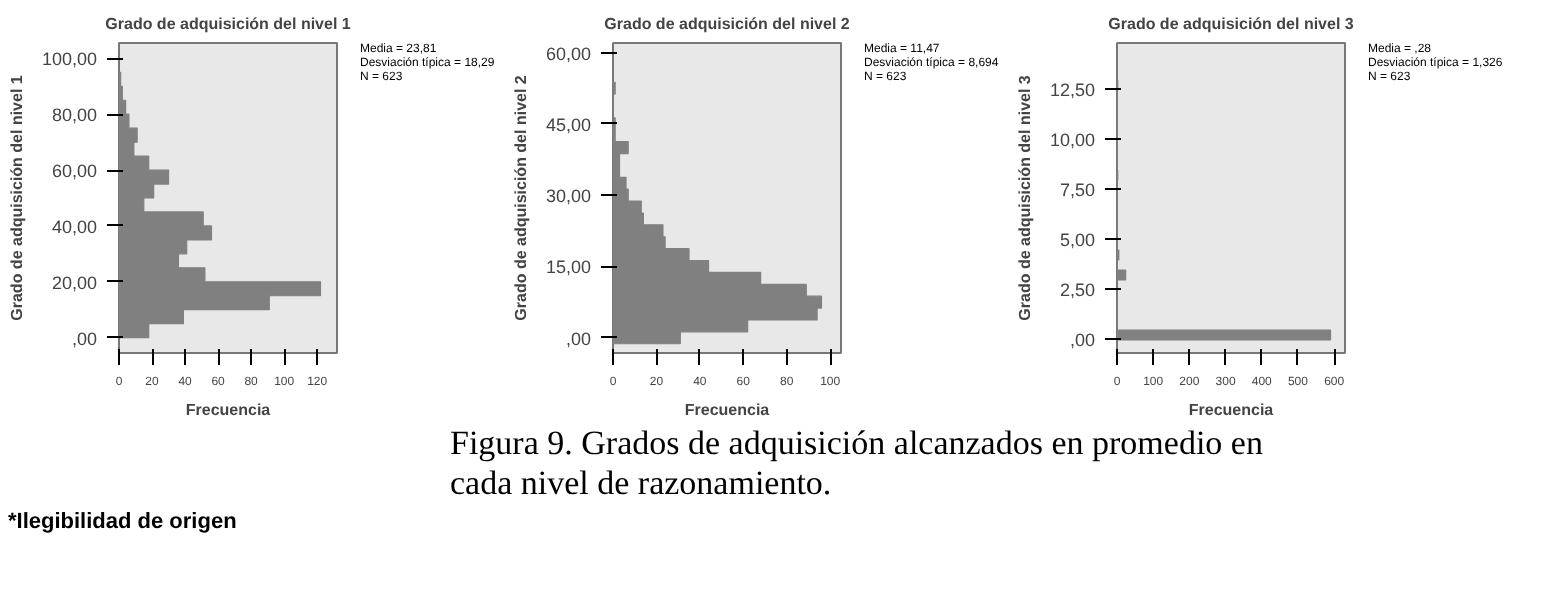 The image size is (1560, 600). I want to click on y-tick-label: 30,00, so click(568, 196).